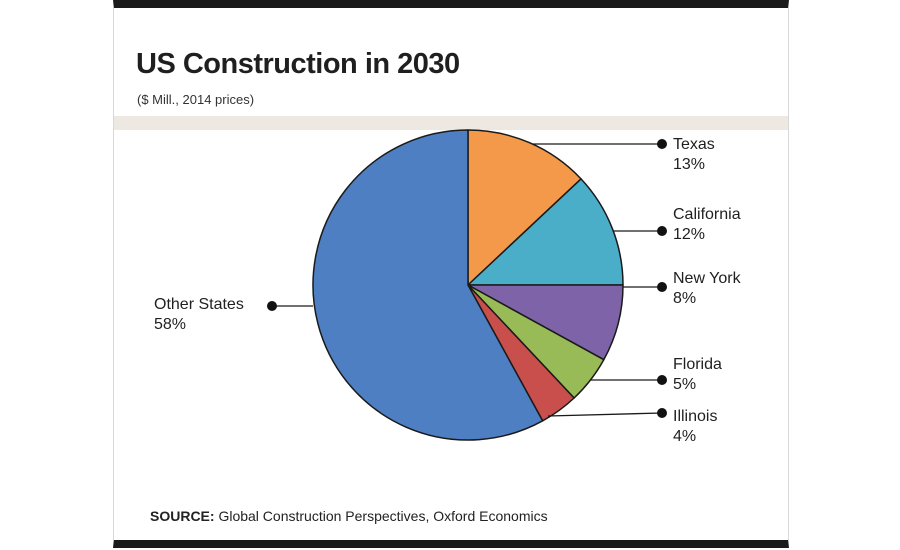 The image size is (900, 550). I want to click on slice-value-other-states: 58%, so click(170, 324).